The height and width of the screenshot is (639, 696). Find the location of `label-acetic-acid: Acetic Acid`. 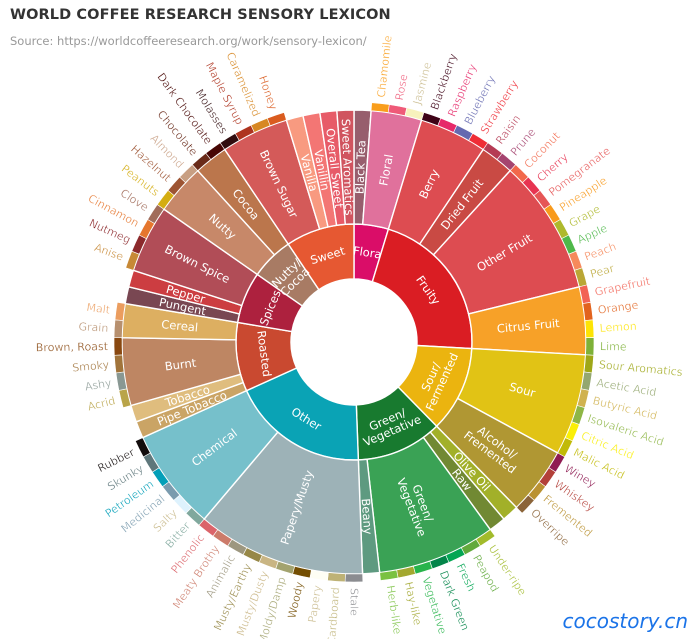

label-acetic-acid: Acetic Acid is located at coordinates (627, 387).